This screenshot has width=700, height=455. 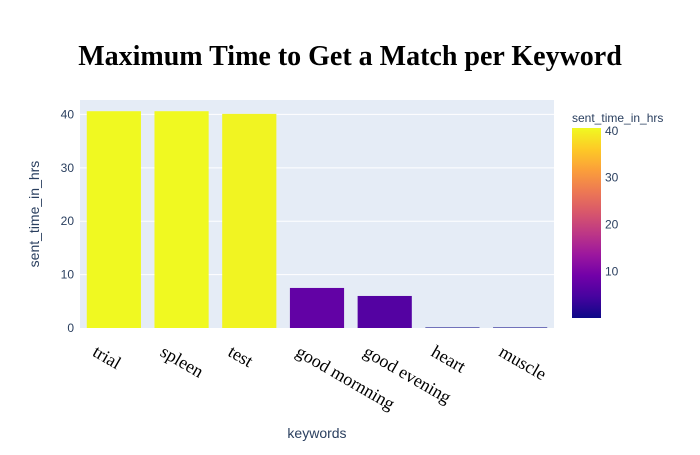 I want to click on y-tick-label: 0, so click(x=70, y=328).